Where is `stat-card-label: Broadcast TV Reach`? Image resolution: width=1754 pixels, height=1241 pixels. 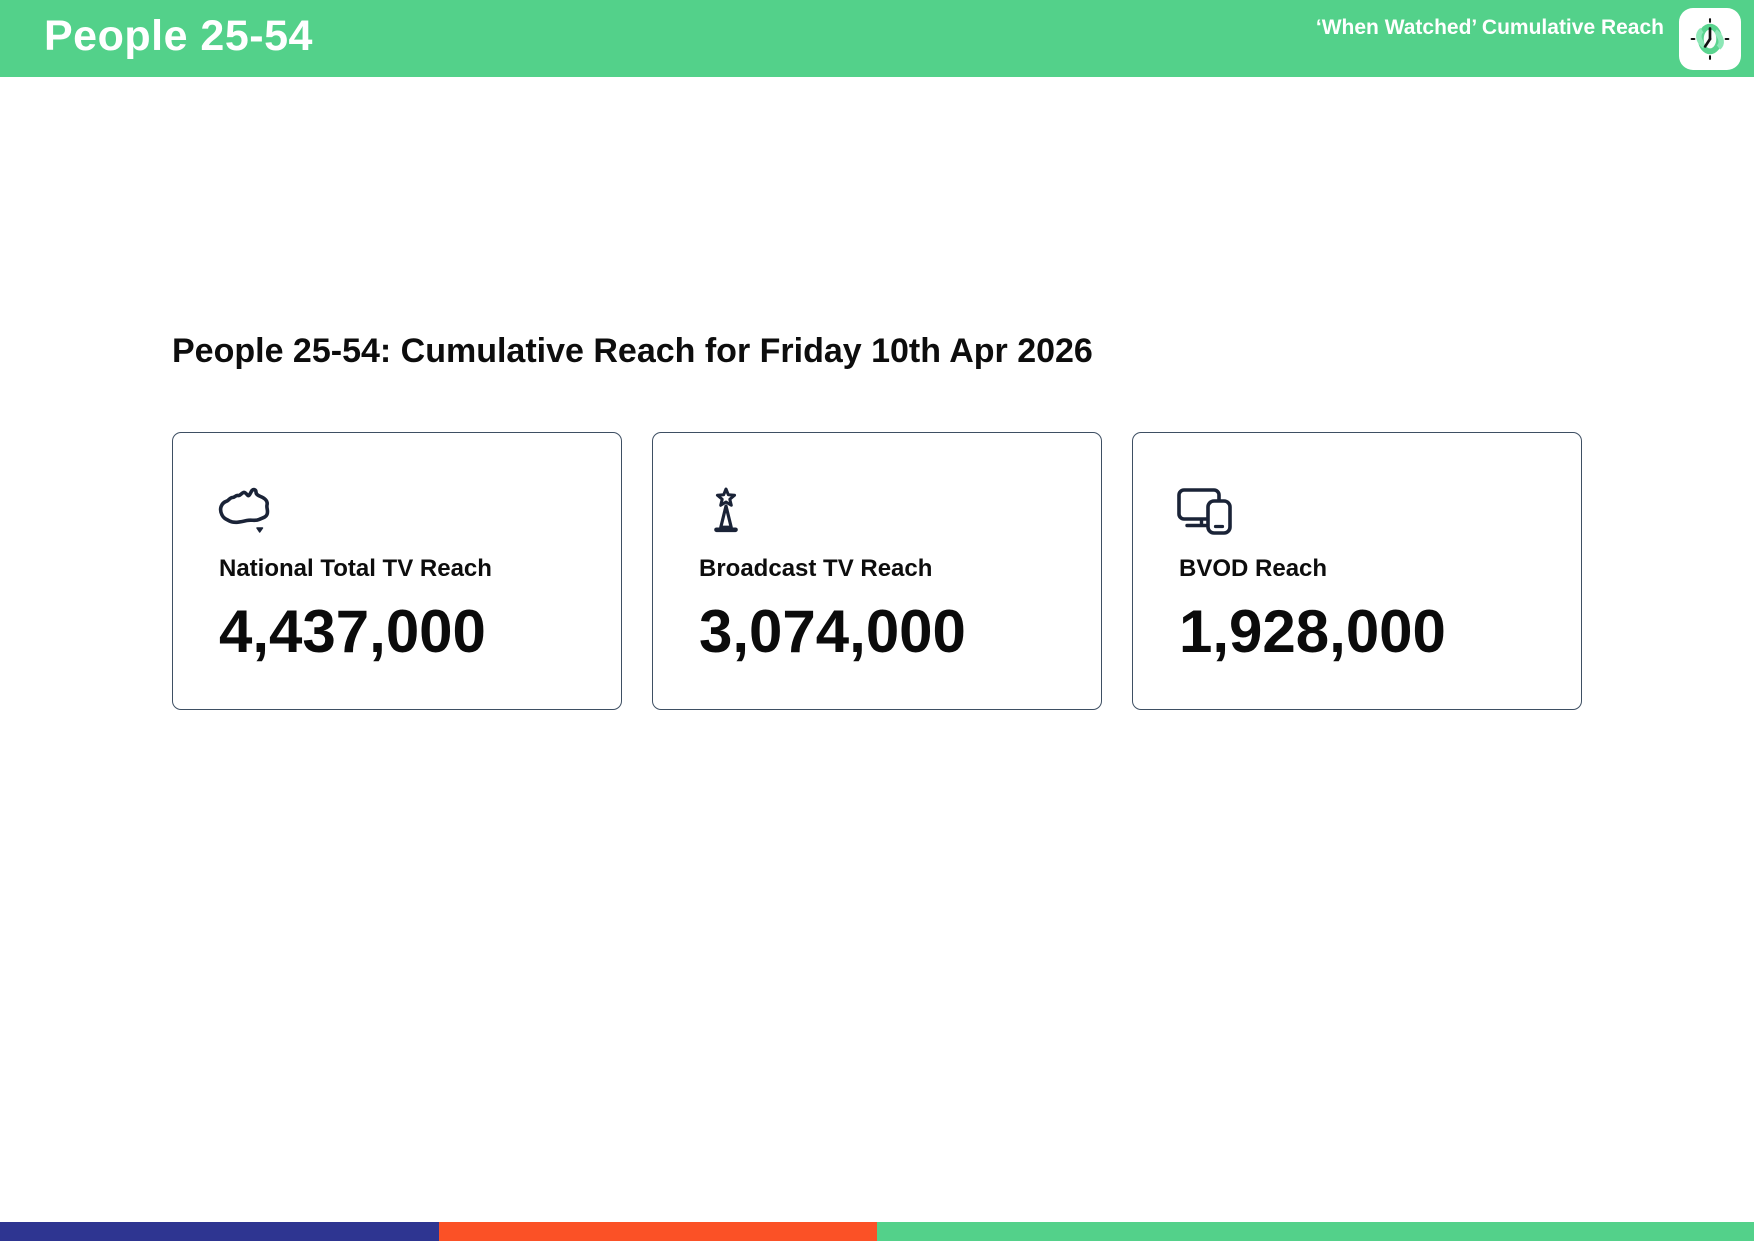
stat-card-label: Broadcast TV Reach is located at coordinates (816, 568).